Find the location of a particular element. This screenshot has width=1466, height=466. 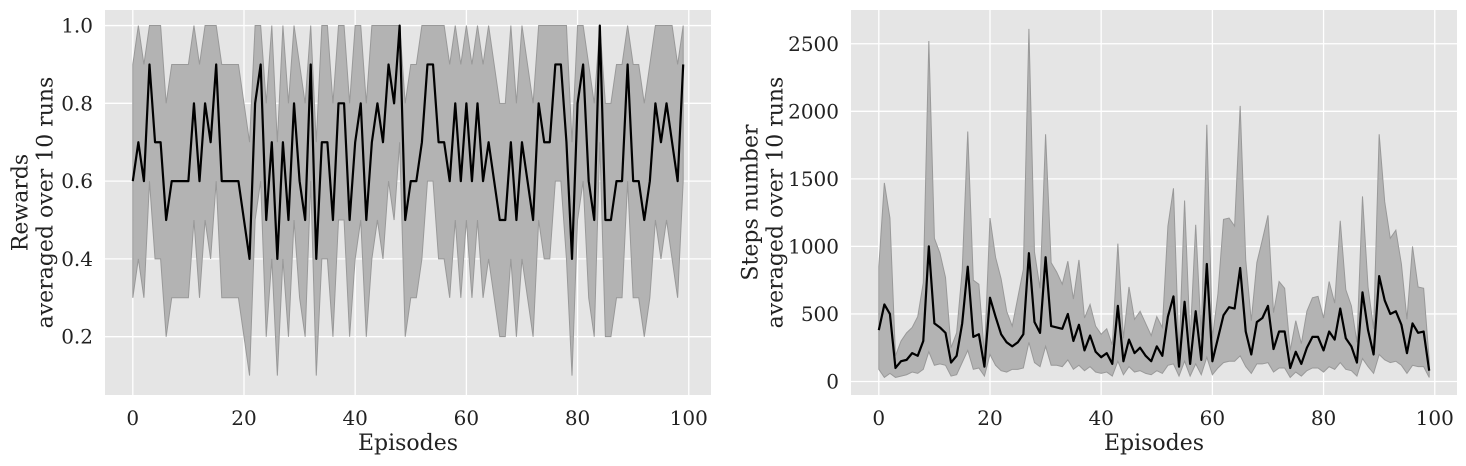

mean-line is located at coordinates (1154, 308).